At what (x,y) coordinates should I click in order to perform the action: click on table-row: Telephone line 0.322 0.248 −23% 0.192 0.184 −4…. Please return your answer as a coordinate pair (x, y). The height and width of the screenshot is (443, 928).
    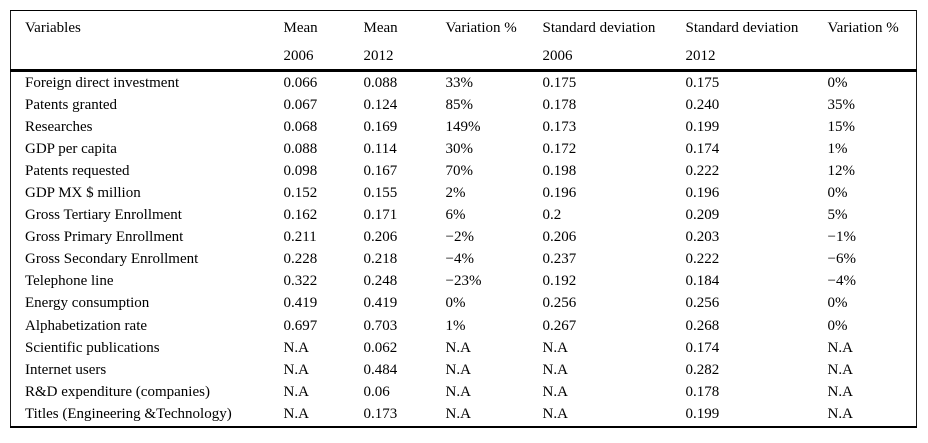
    Looking at the image, I should click on (464, 282).